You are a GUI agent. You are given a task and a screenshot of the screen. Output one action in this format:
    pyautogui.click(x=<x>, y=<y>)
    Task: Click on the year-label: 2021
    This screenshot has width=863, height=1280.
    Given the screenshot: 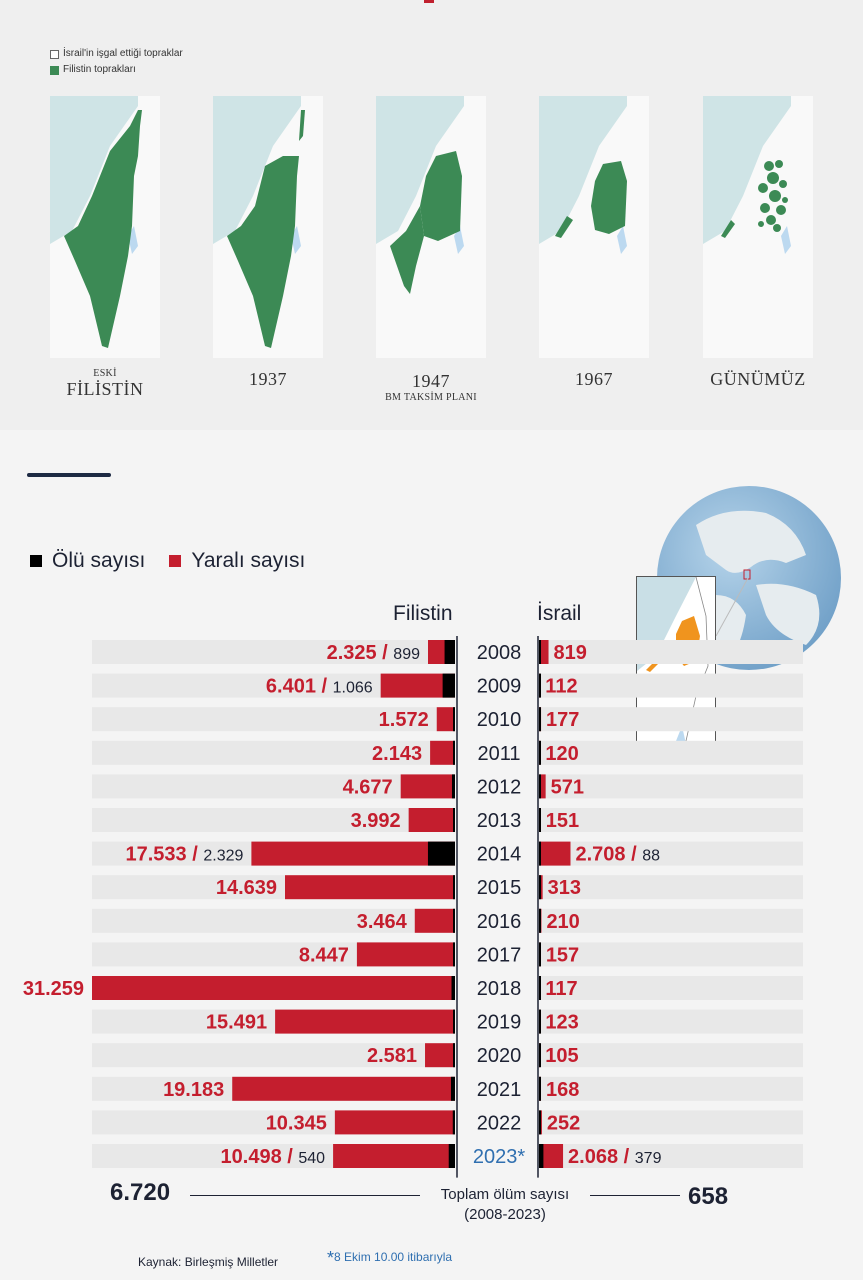 What is the action you would take?
    pyautogui.click(x=499, y=1090)
    